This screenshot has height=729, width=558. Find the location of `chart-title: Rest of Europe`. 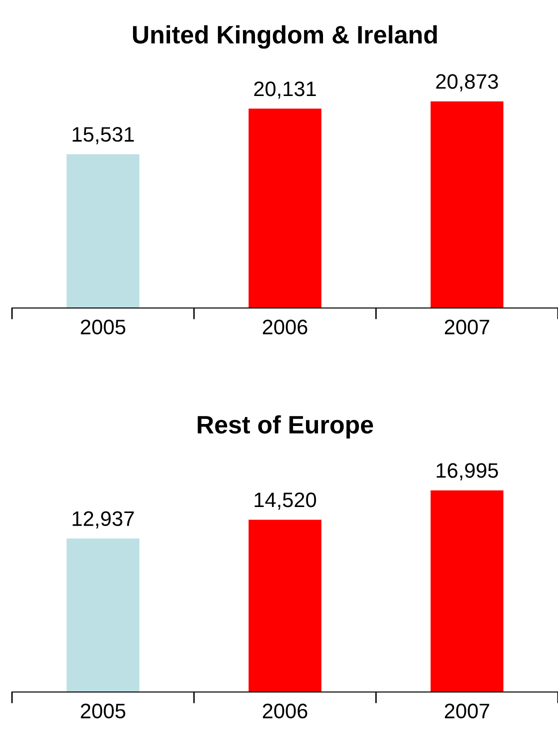

chart-title: Rest of Europe is located at coordinates (286, 427).